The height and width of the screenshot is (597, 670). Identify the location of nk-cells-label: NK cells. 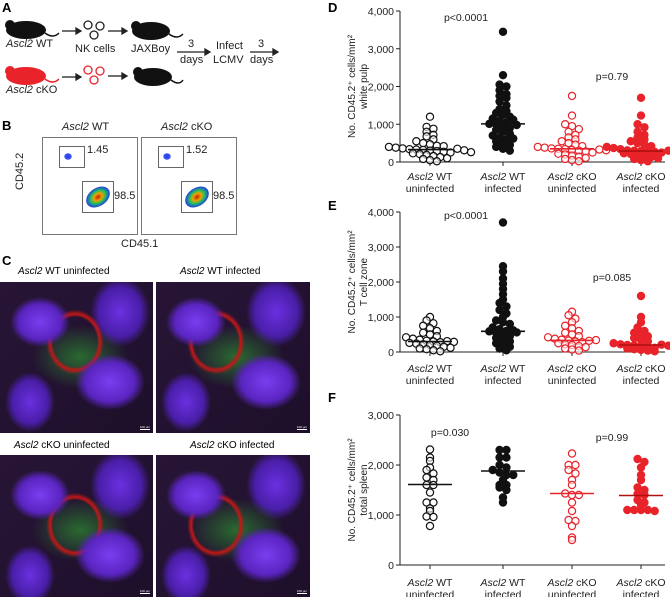
(95, 49).